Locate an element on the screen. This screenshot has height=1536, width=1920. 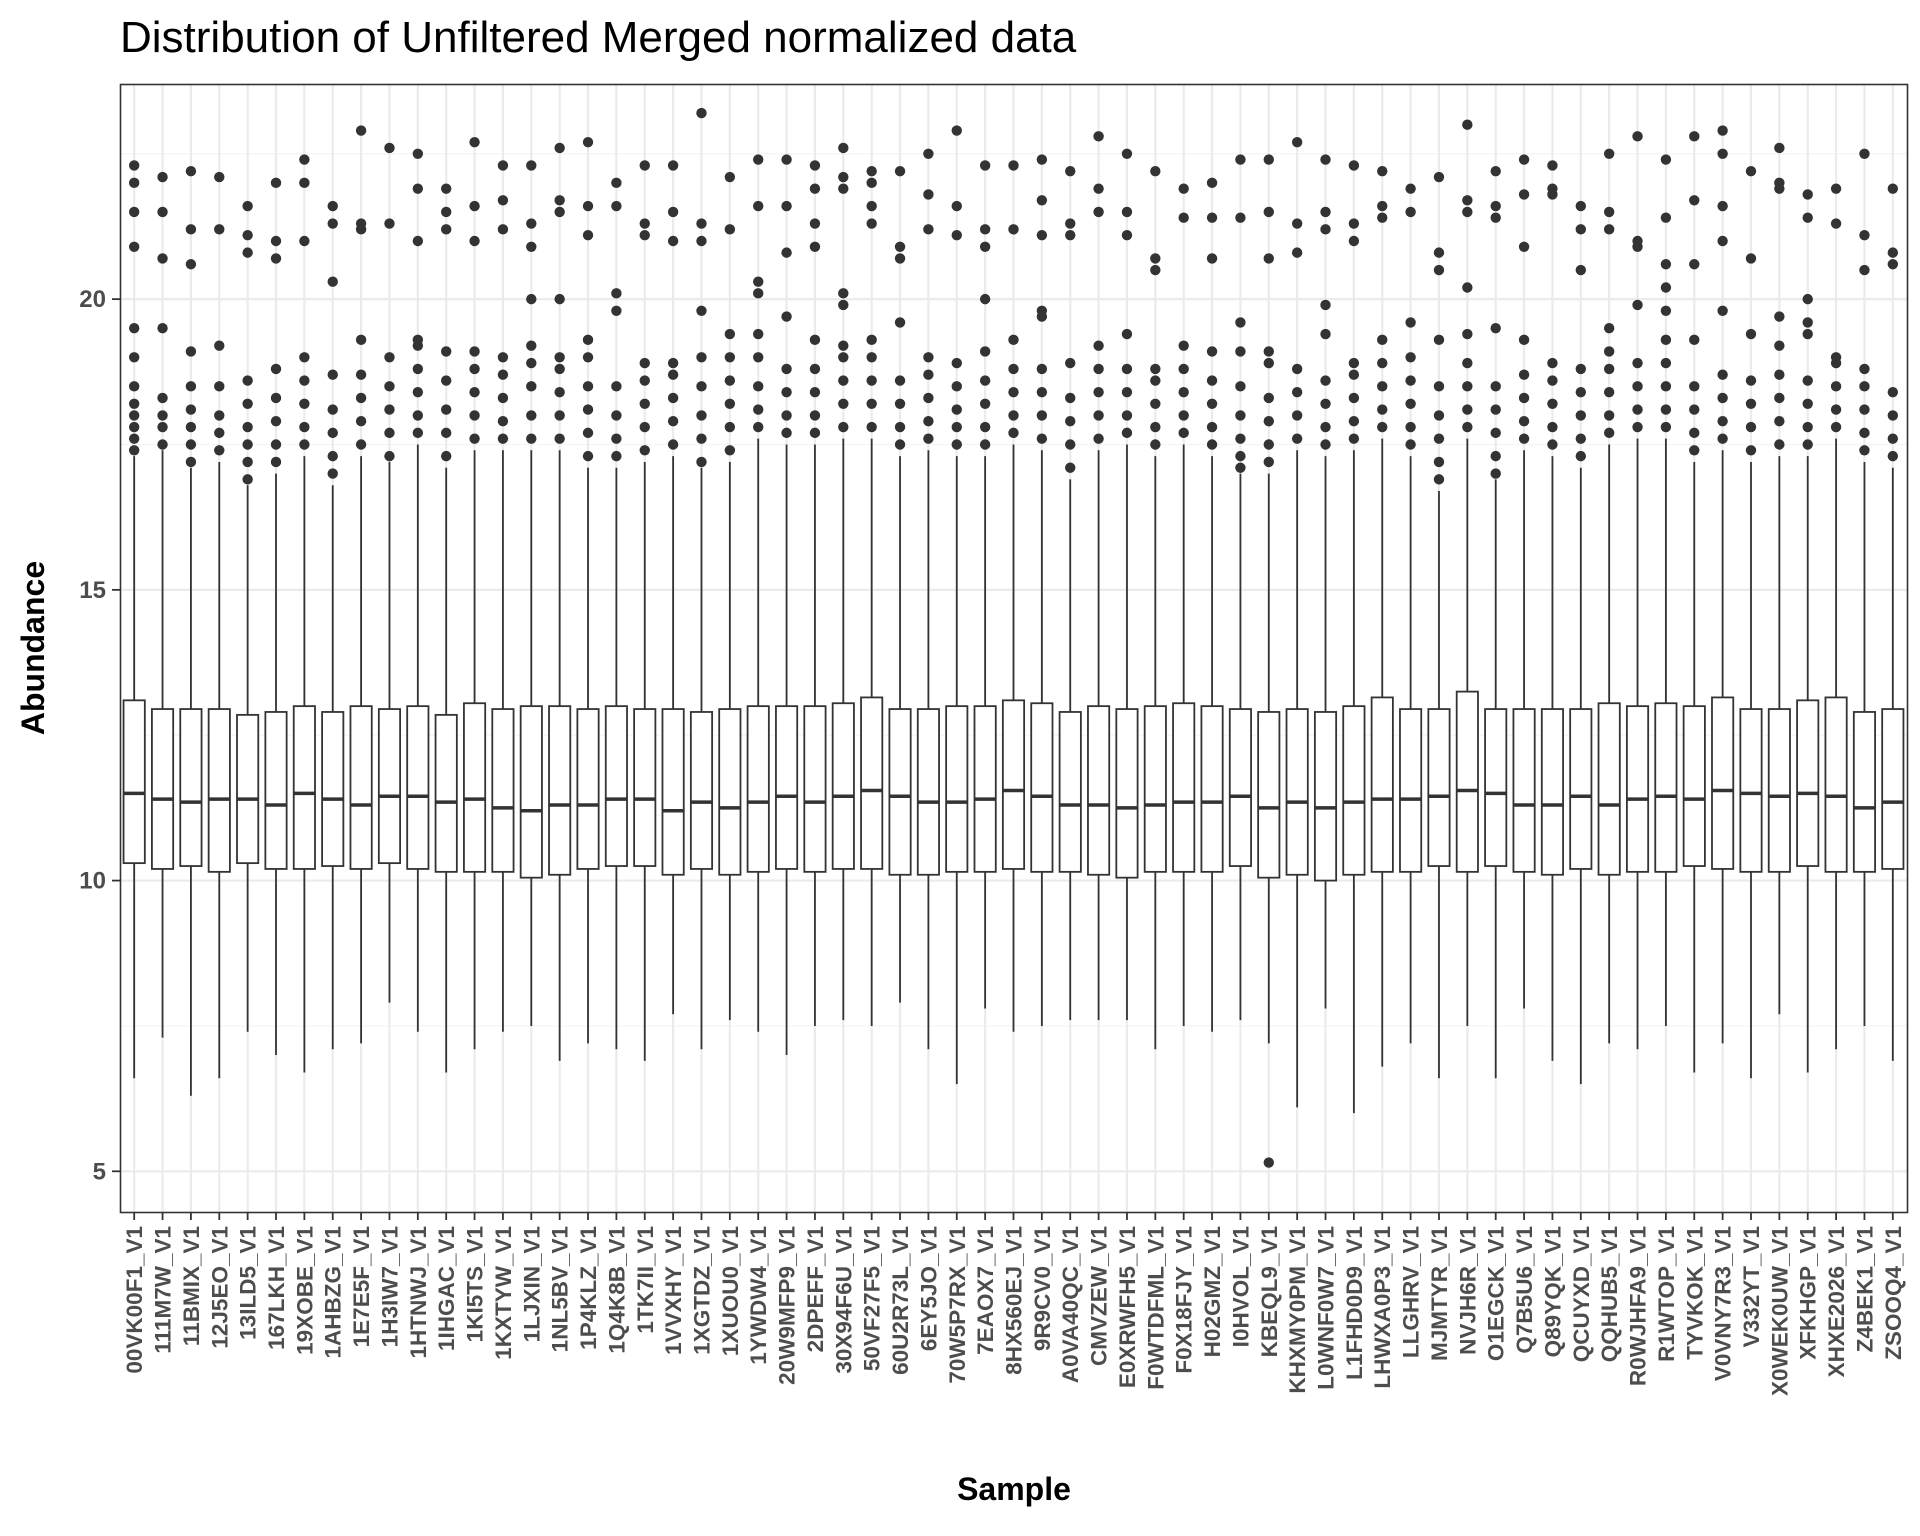
x-tick-label: R0WJHFA9_V1 is located at coordinates (1638, 1306).